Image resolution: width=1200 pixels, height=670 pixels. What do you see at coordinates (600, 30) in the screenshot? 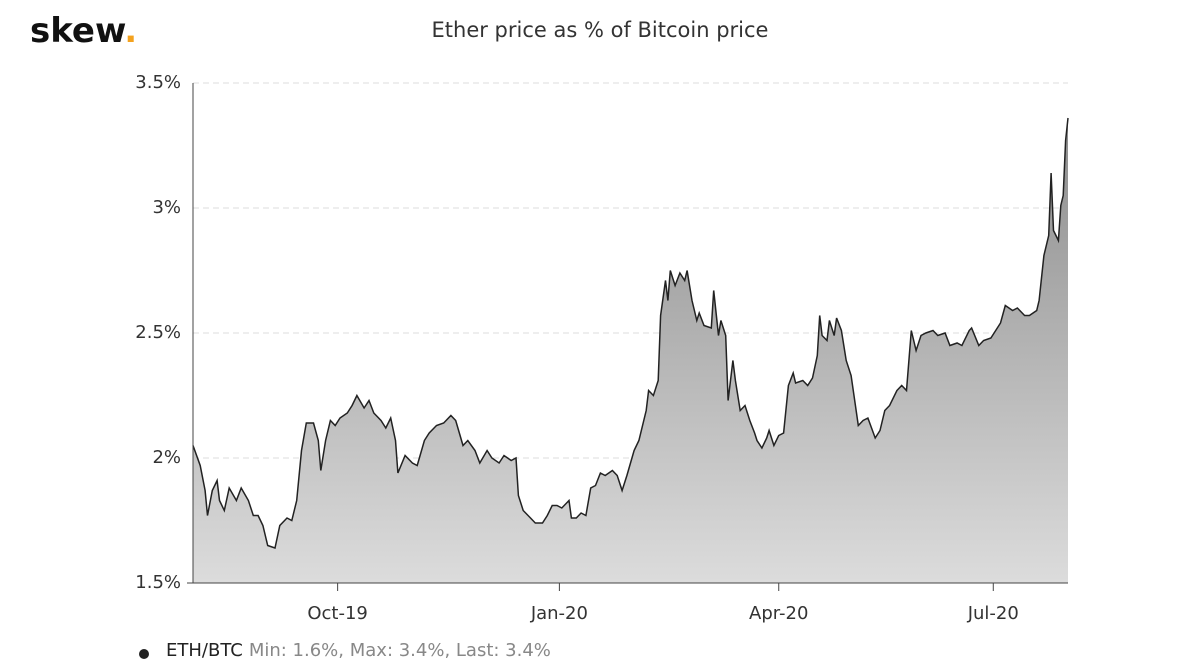
I see `chart-title: Ether price as % of Bitcoin price` at bounding box center [600, 30].